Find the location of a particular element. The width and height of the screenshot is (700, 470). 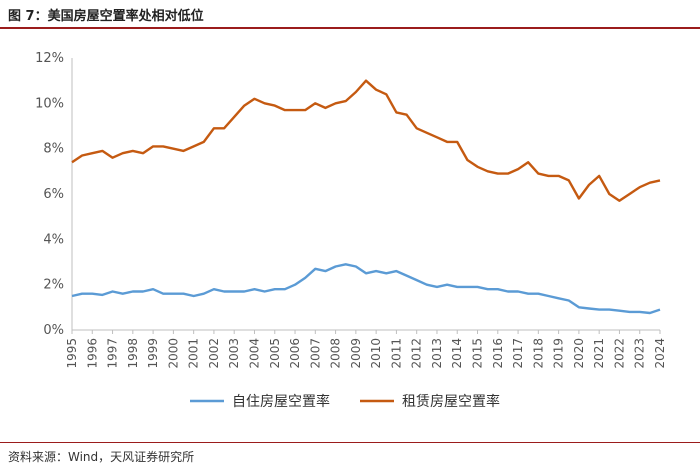

y-tick-label: 6% is located at coordinates (53, 194).